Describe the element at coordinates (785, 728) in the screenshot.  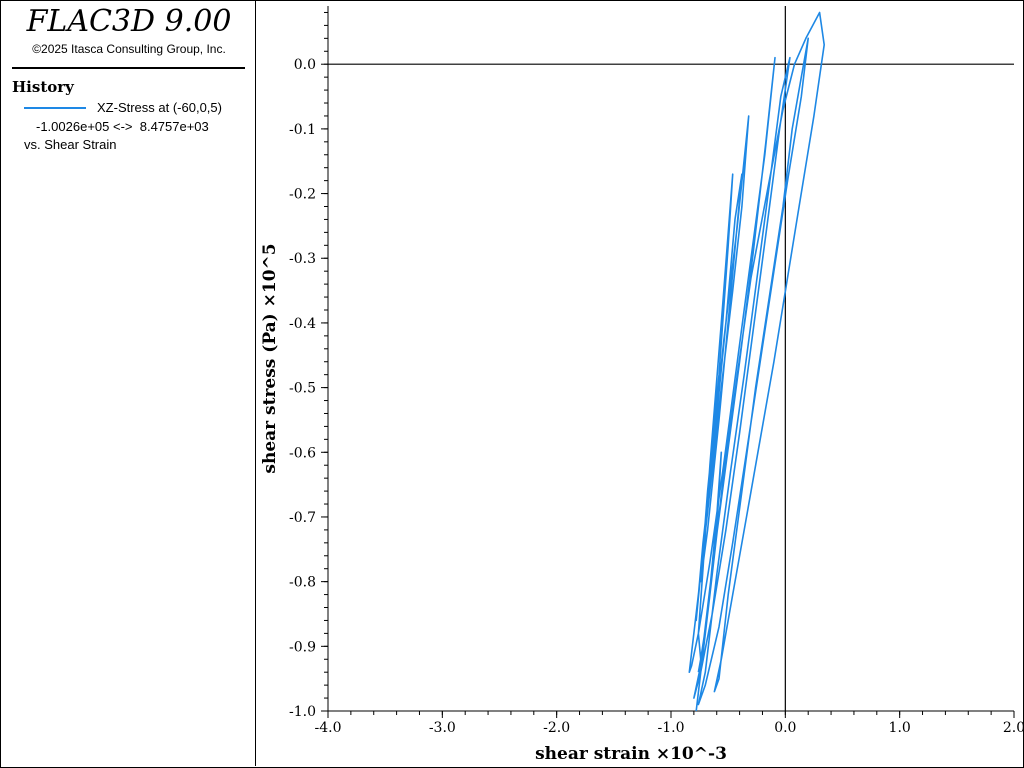
I see `x-tick-label: 0.0` at that location.